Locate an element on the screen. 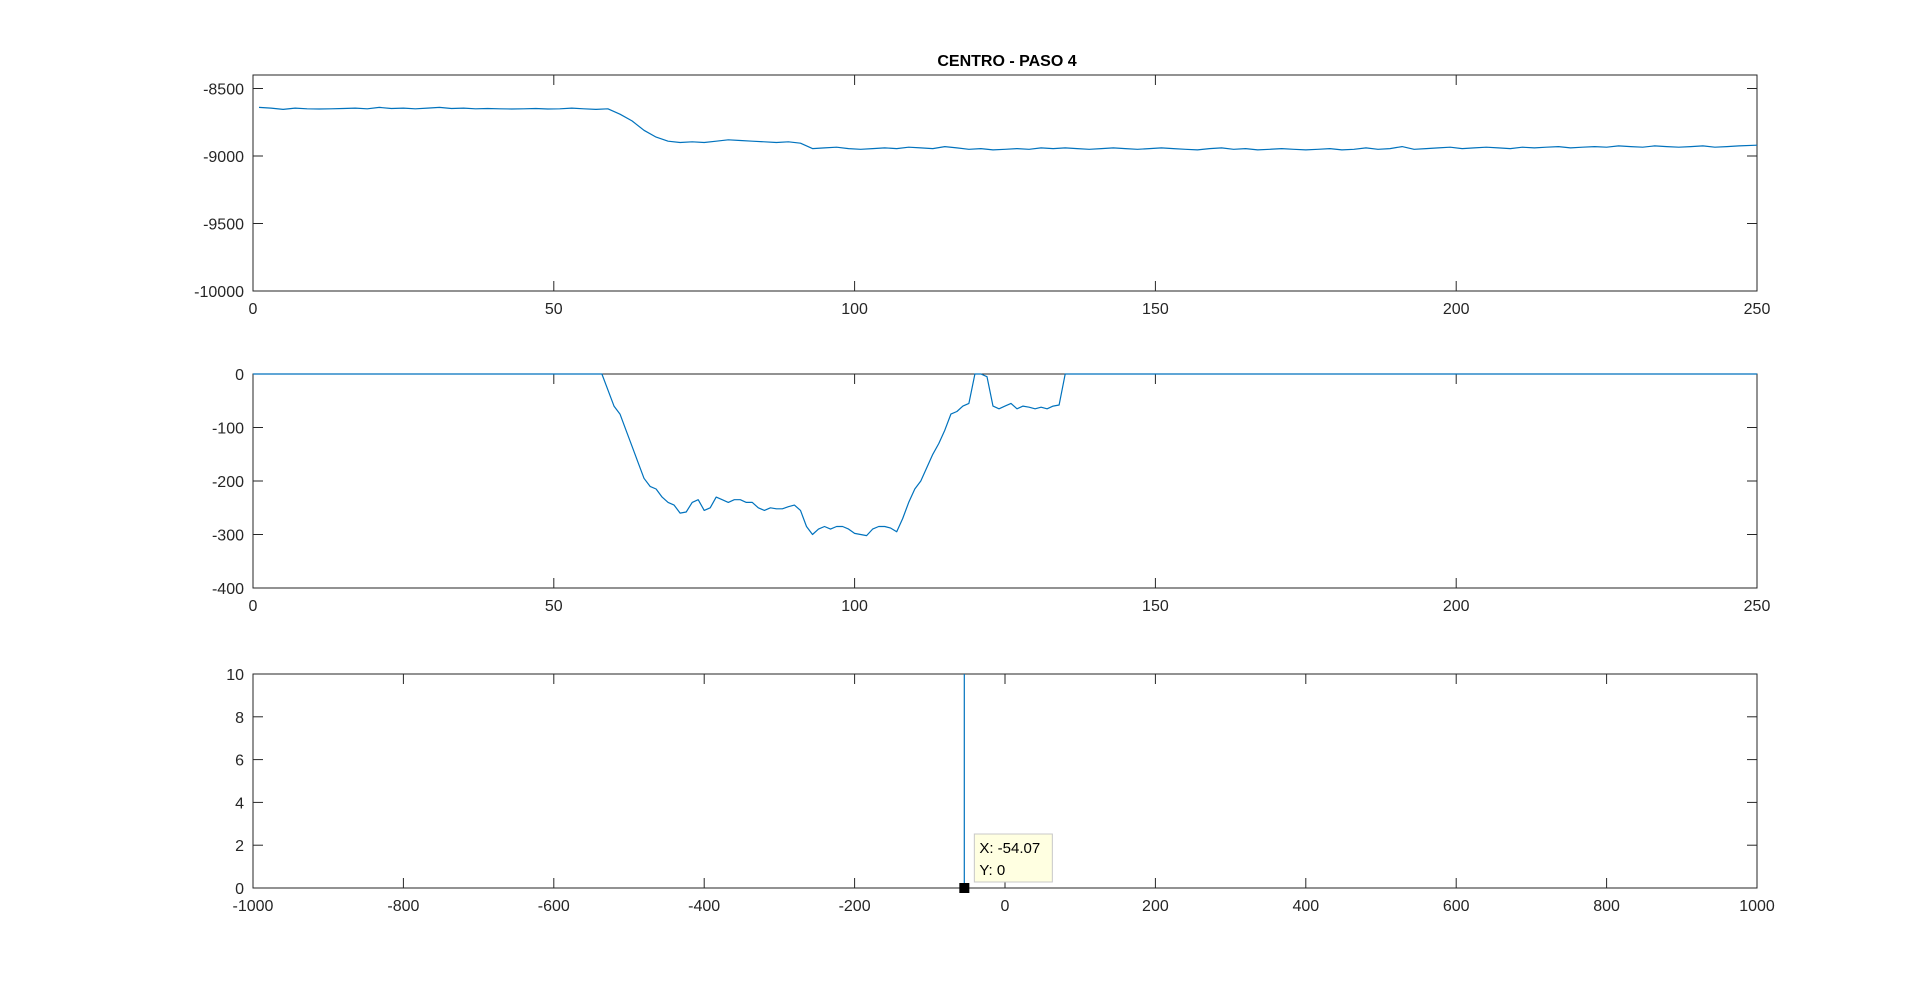  datatip-x-label: X: -54.07 is located at coordinates (1009, 848).